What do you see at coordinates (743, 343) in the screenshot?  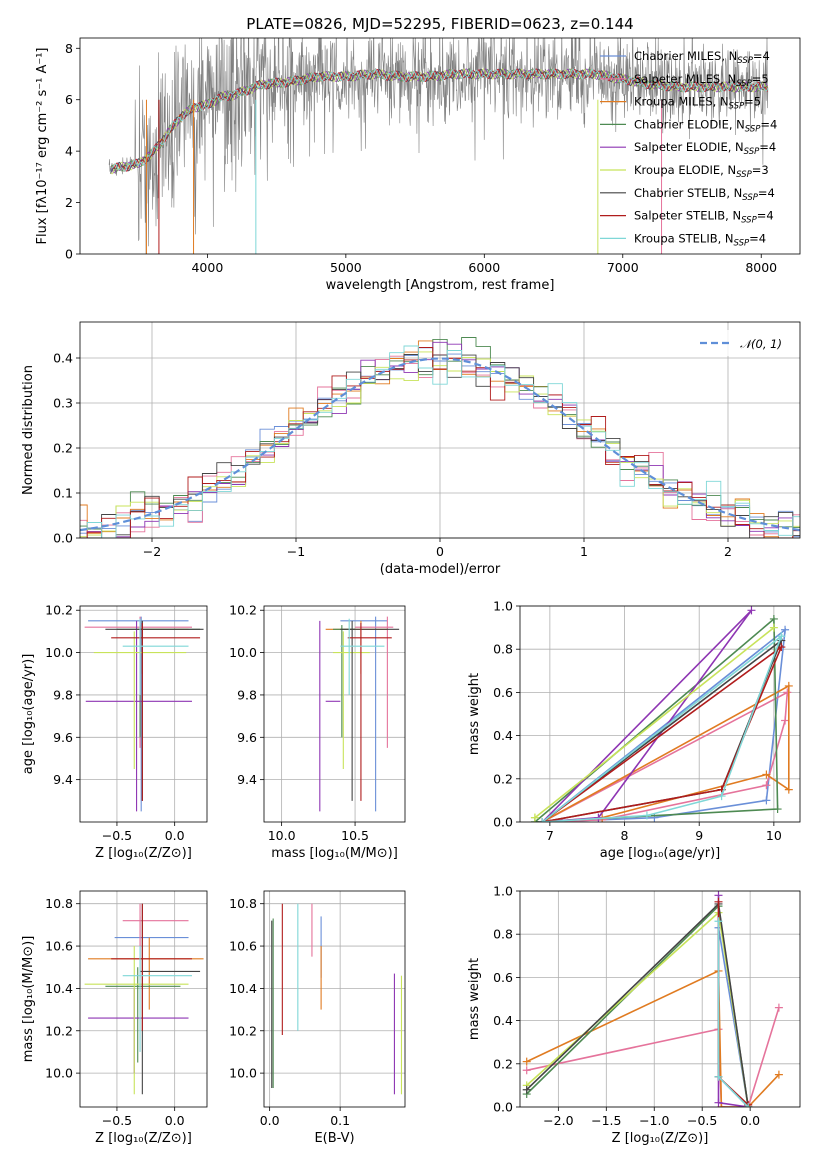 I see `legend-box` at bounding box center [743, 343].